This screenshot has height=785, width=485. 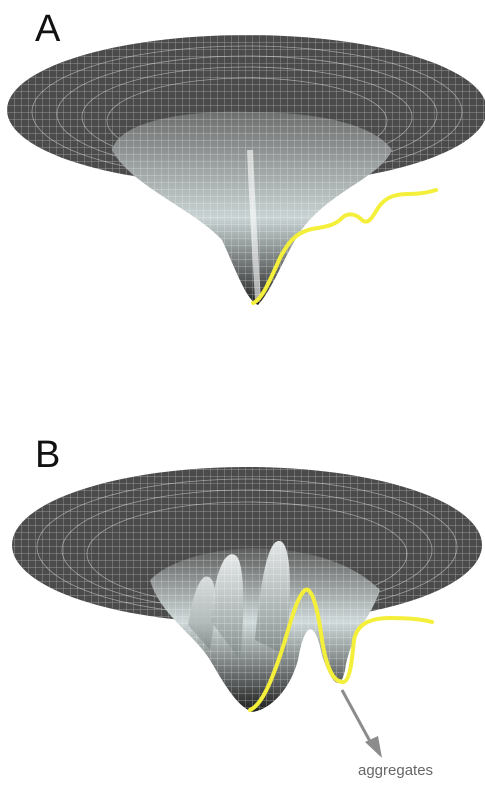 I want to click on panel-b-label: B, so click(x=48, y=455).